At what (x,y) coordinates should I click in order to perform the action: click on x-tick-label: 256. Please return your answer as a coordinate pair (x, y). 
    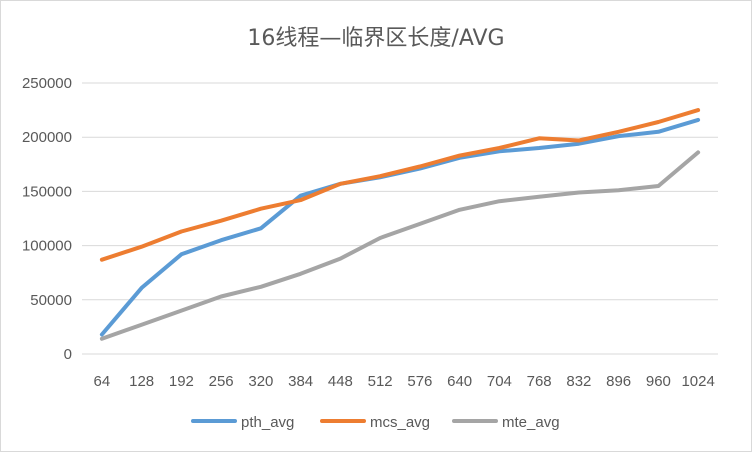
    Looking at the image, I should click on (221, 381).